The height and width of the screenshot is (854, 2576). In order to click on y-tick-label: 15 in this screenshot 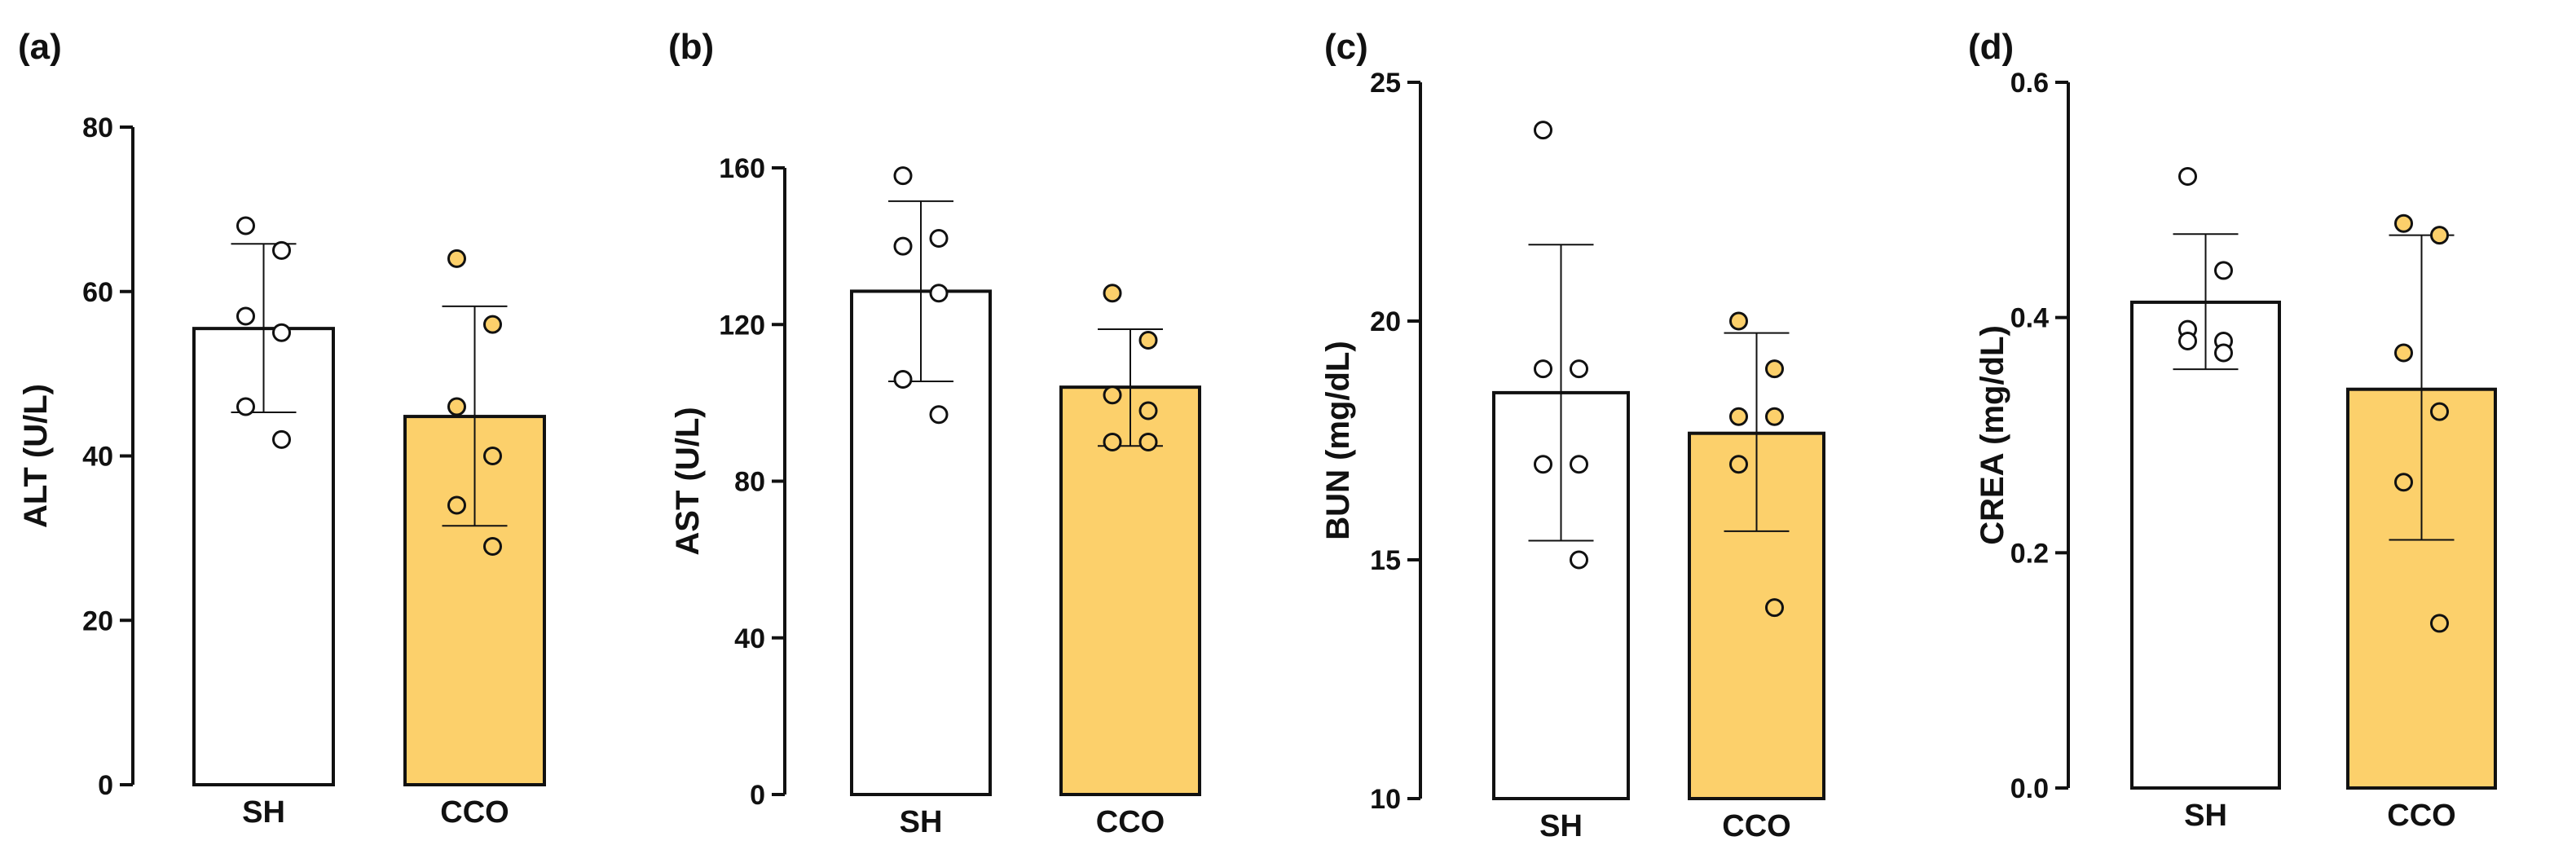, I will do `click(1386, 560)`.